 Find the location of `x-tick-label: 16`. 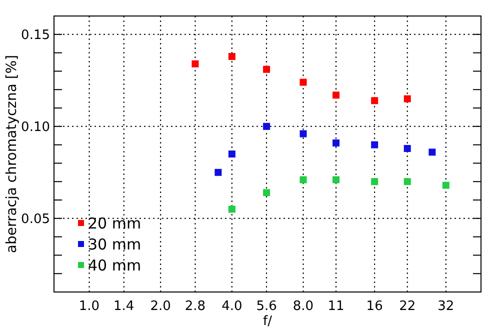

x-tick-label: 16 is located at coordinates (374, 306).